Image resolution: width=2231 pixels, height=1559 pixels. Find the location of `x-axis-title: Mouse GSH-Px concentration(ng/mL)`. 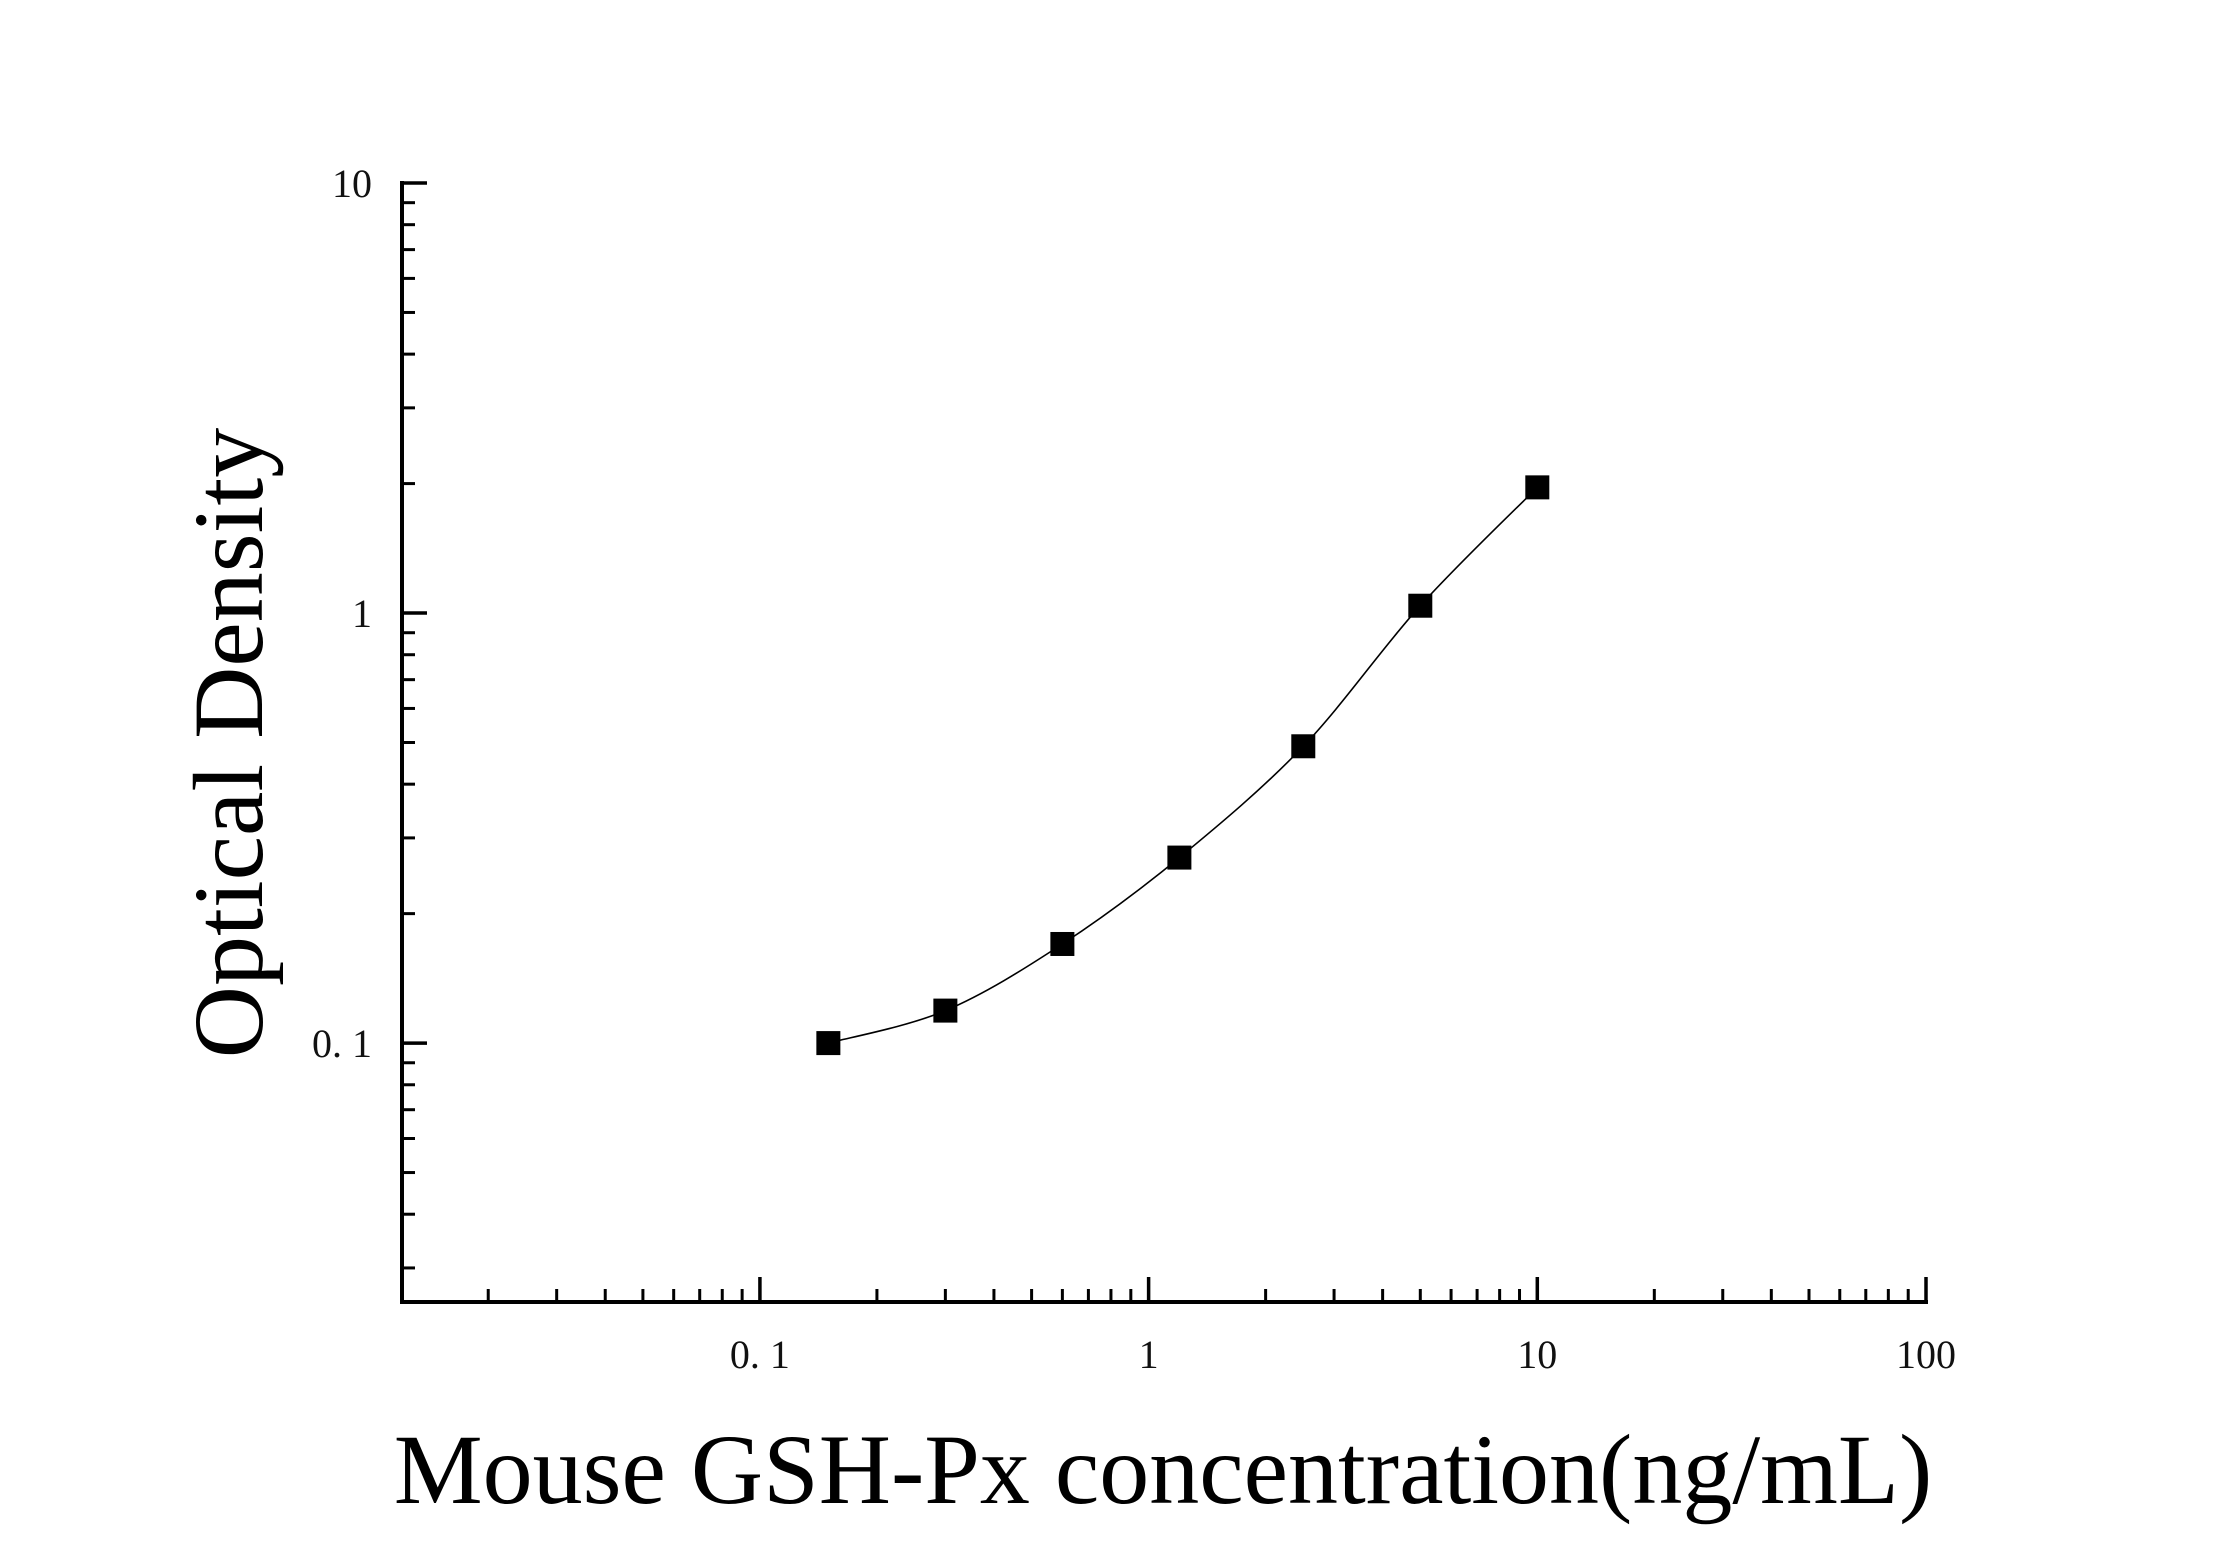

x-axis-title: Mouse GSH-Px concentration(ng/mL) is located at coordinates (1163, 1469).